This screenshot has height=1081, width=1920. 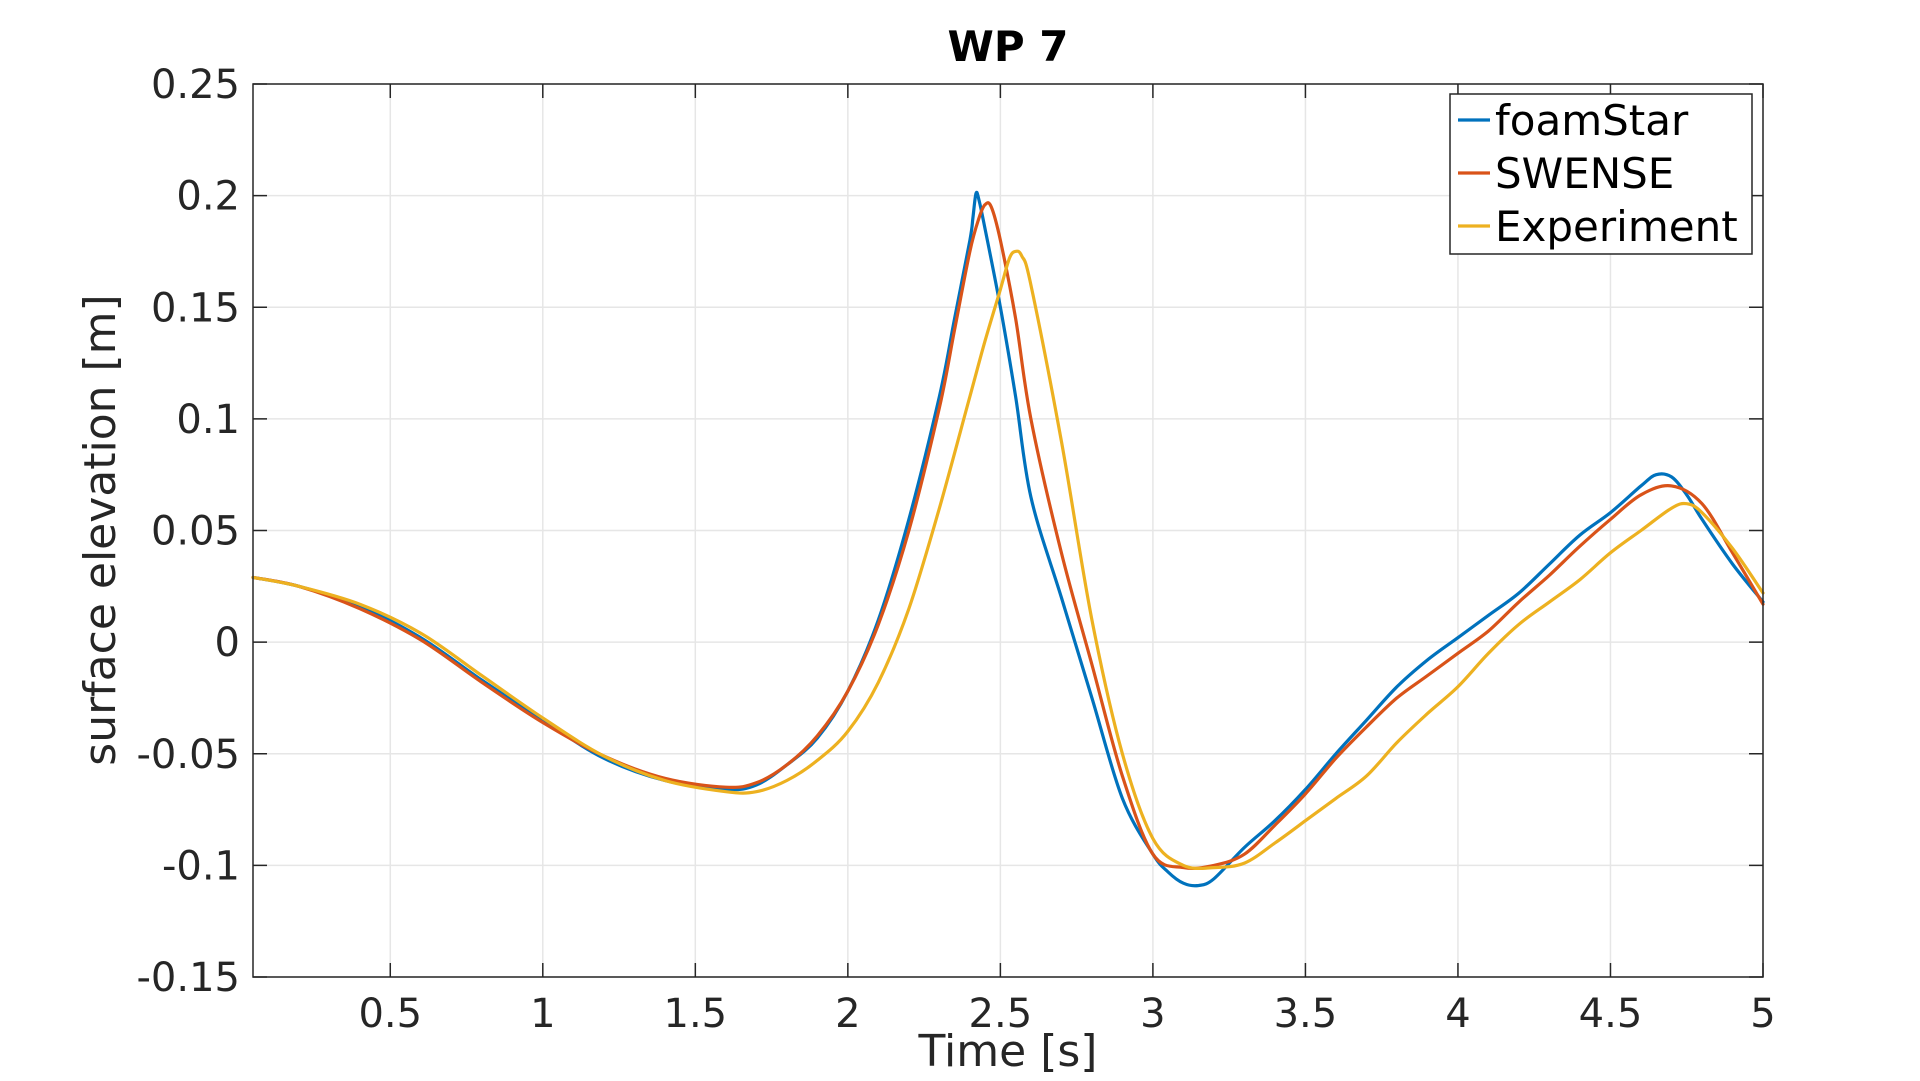 What do you see at coordinates (195, 85) in the screenshot?
I see `y-tick-label: 0.25` at bounding box center [195, 85].